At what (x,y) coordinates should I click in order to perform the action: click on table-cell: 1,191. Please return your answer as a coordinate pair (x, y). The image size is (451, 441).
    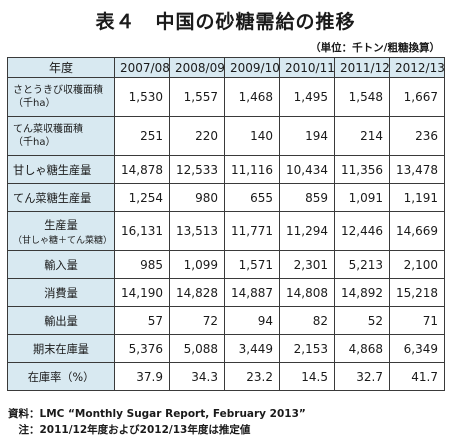
    Looking at the image, I should click on (417, 197).